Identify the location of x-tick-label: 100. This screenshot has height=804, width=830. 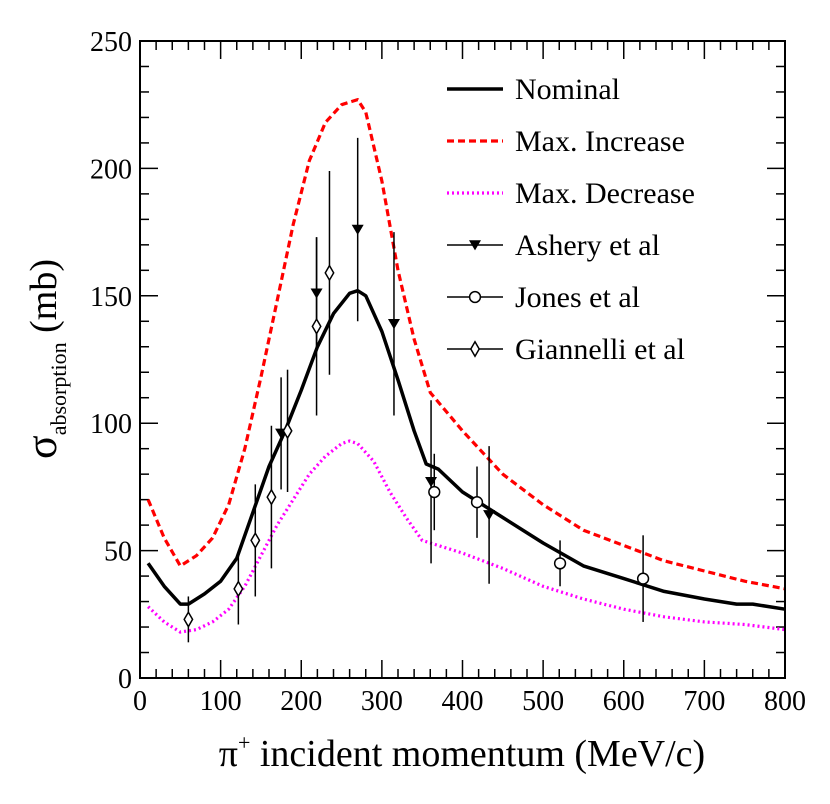
(221, 701).